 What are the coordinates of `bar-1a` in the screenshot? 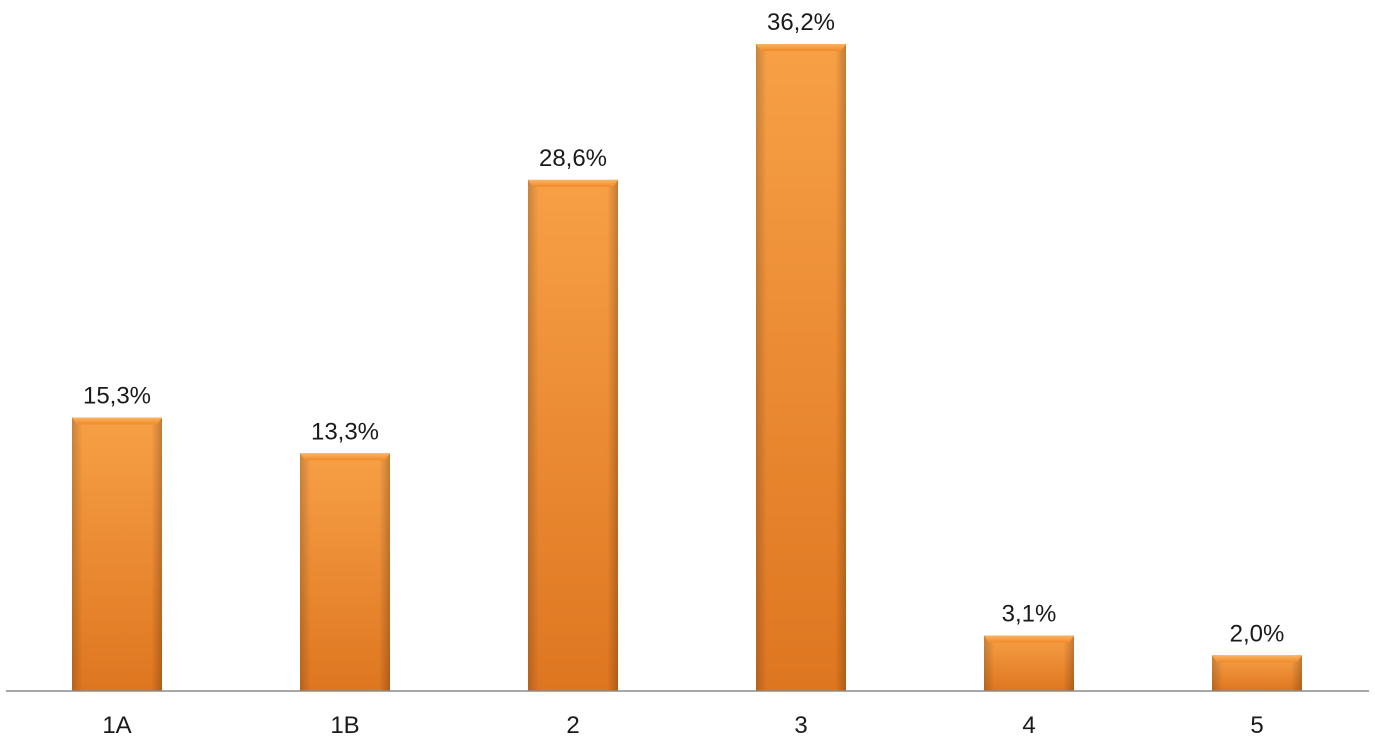 It's located at (117, 554).